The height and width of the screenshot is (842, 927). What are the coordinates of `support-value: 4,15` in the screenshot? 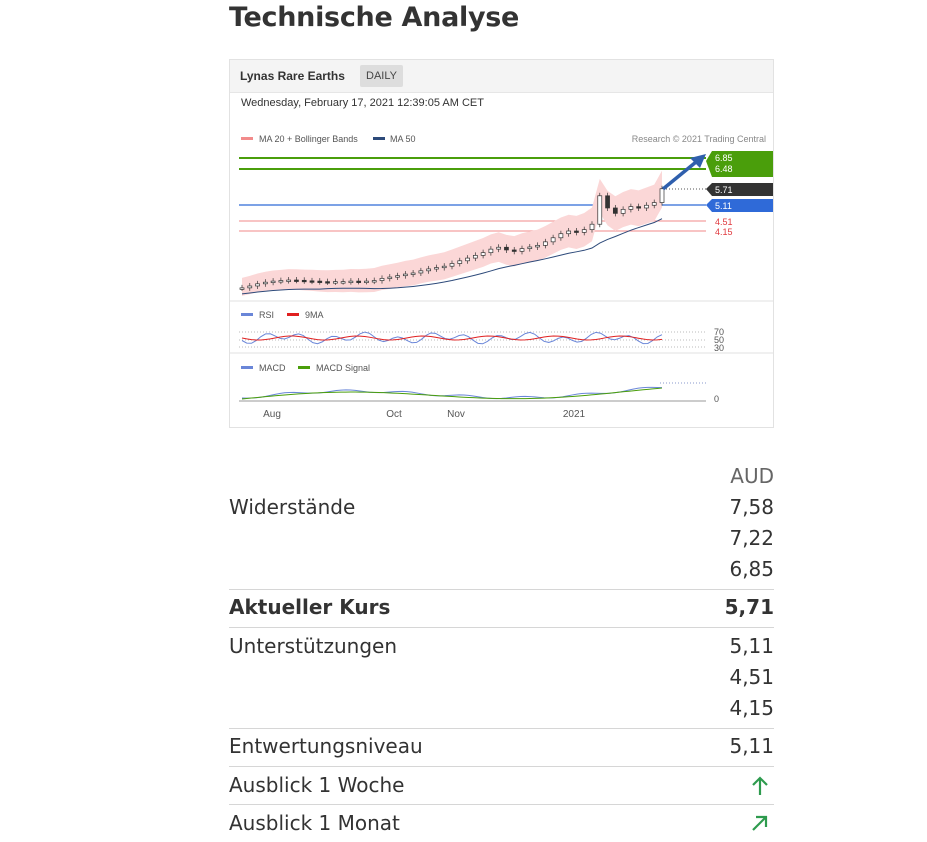 It's located at (751, 708).